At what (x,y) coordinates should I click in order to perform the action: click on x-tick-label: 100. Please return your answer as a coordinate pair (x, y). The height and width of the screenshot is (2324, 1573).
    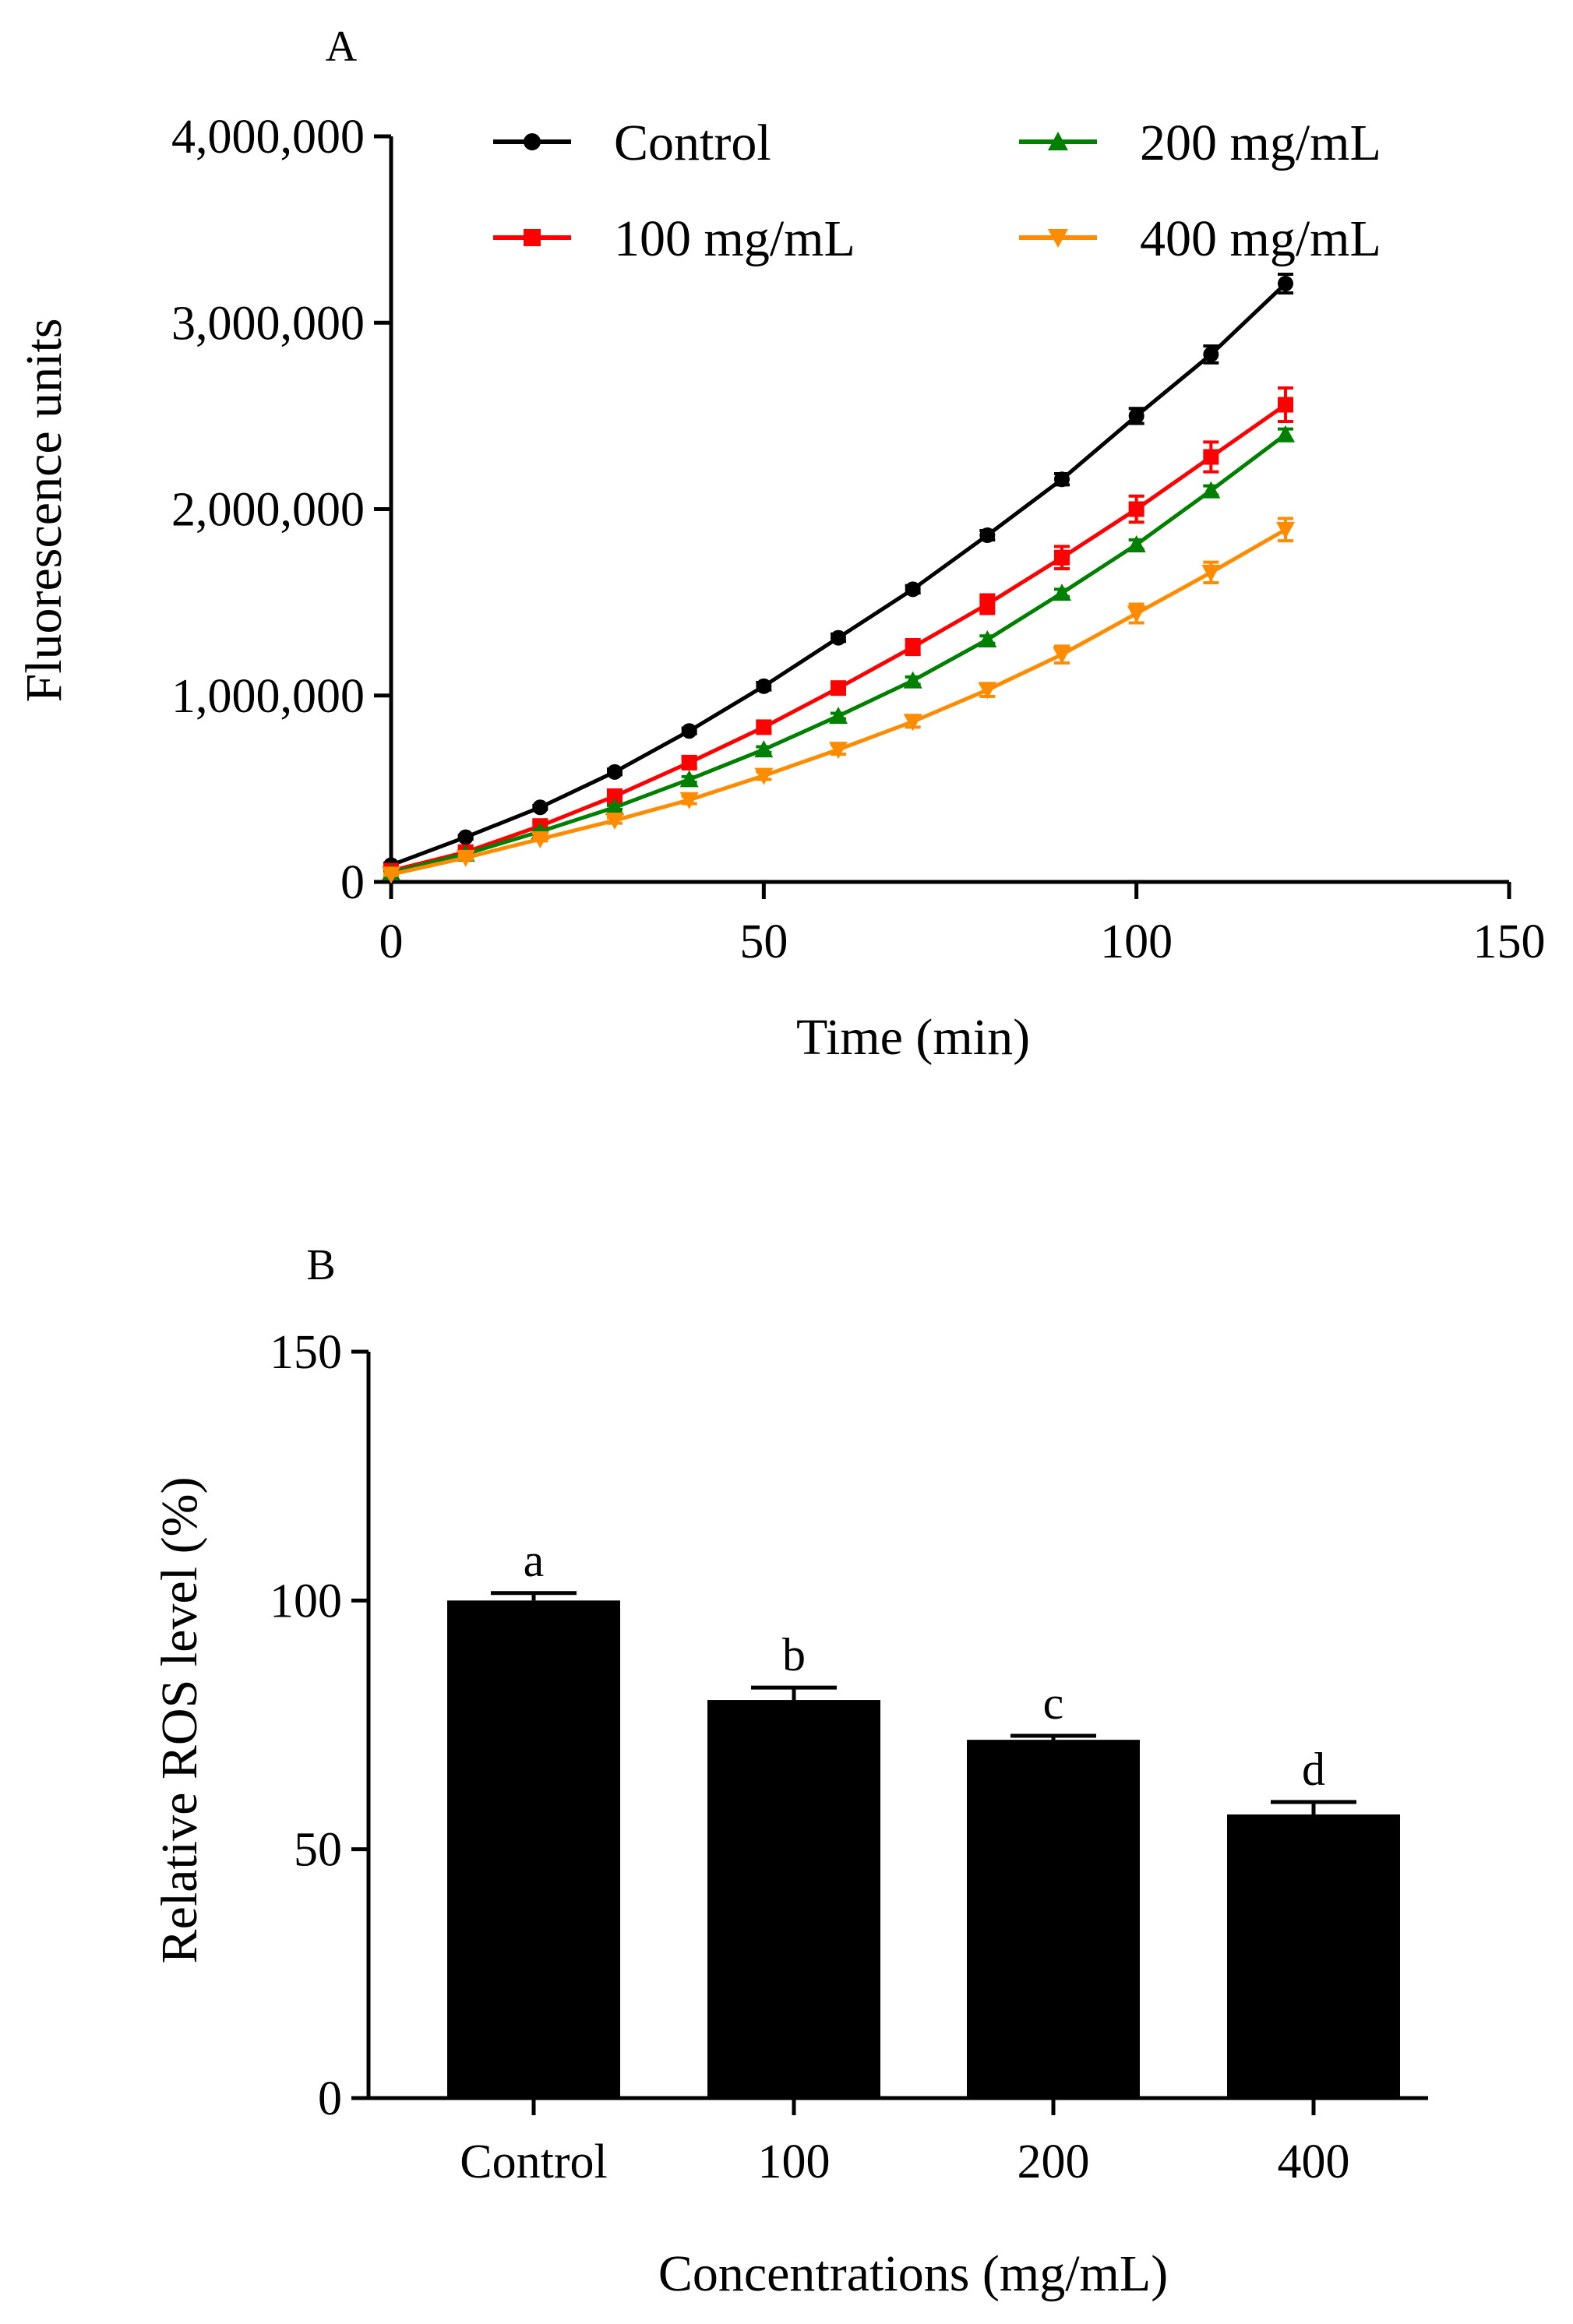
    Looking at the image, I should click on (794, 2161).